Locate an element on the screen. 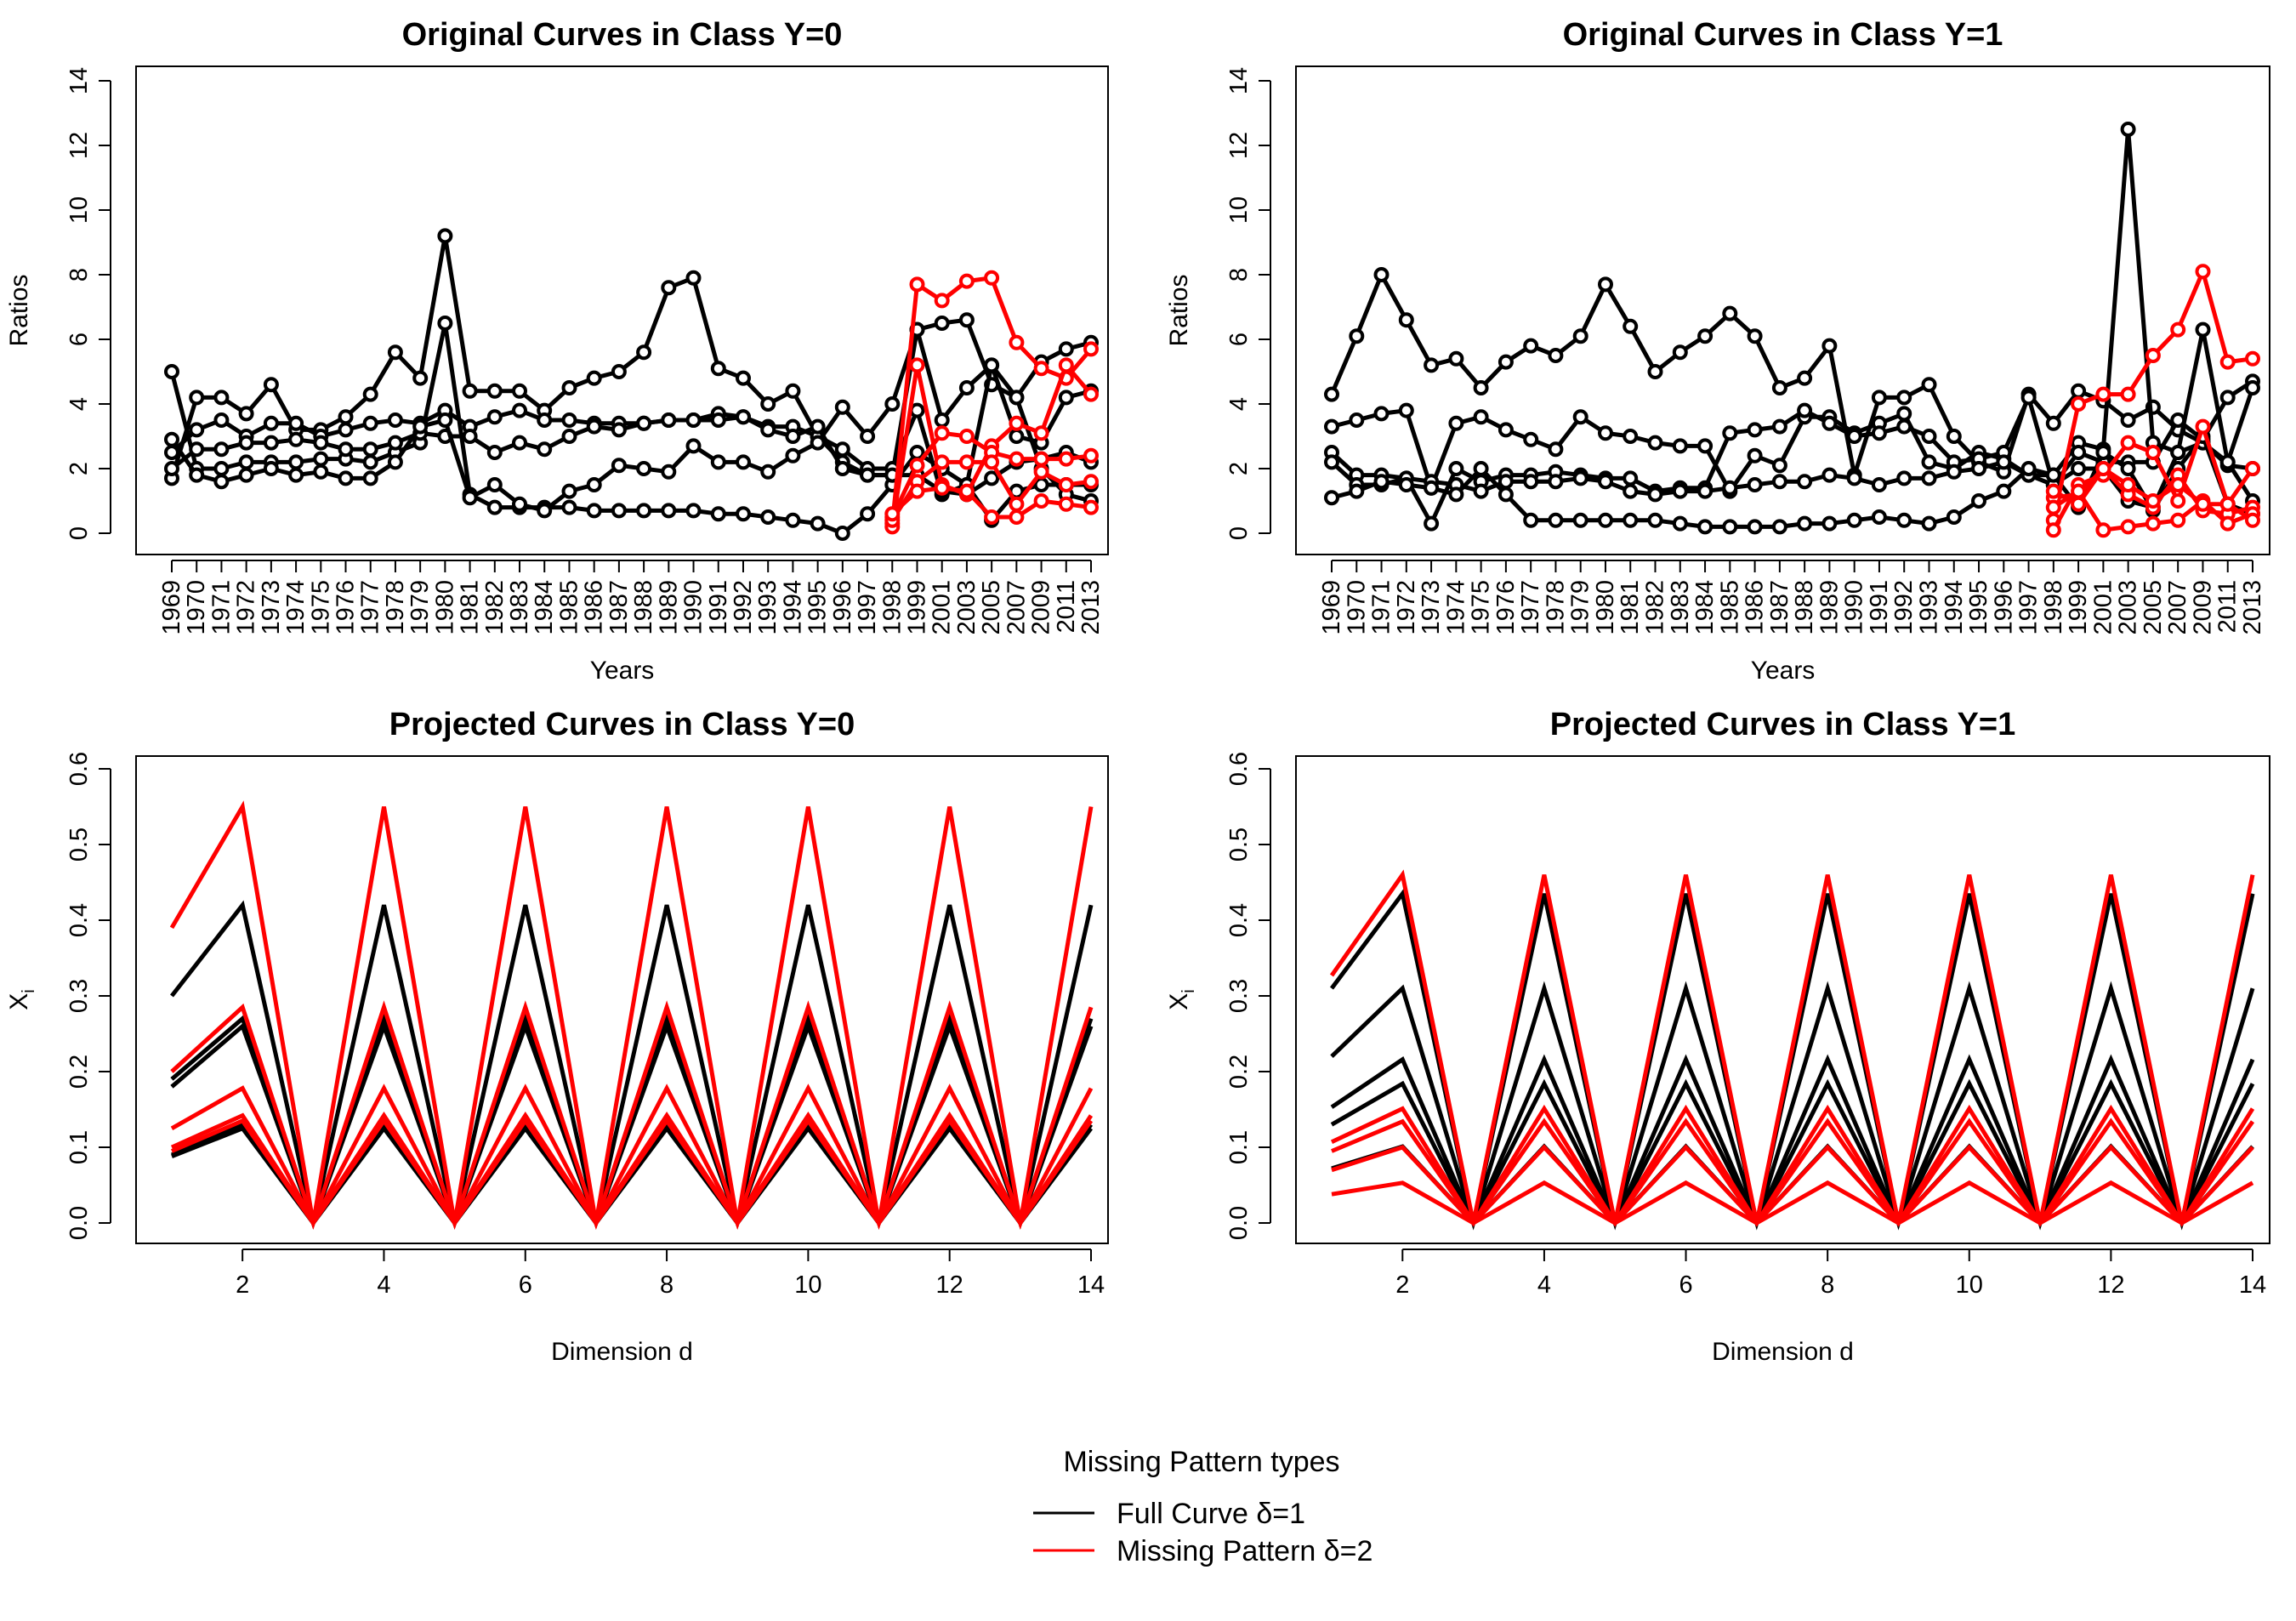 The width and height of the screenshot is (2296, 1621). x-tick-label: 10 is located at coordinates (807, 1285).